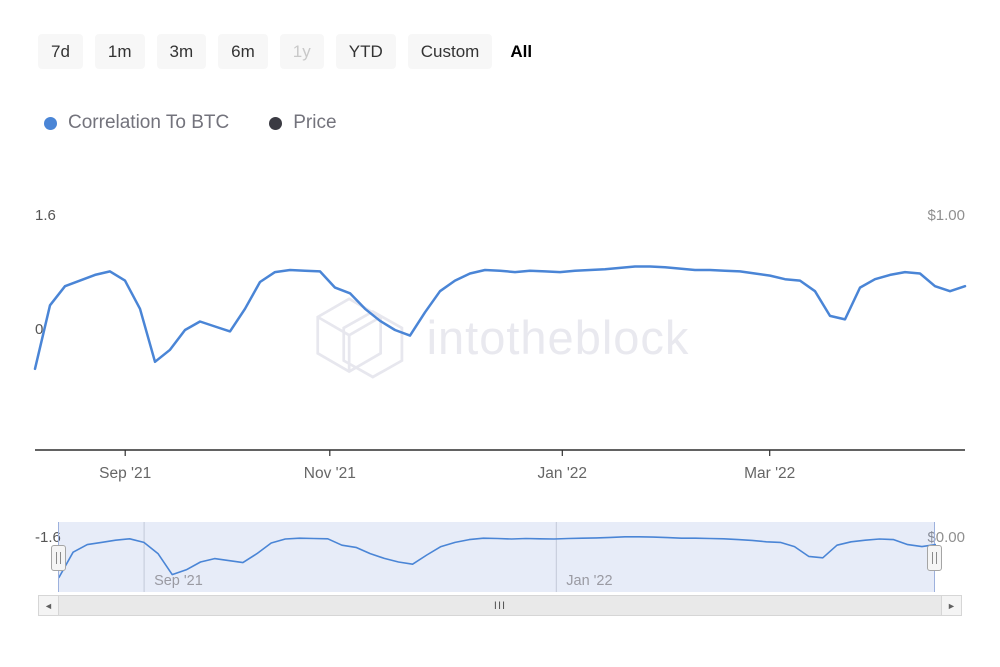 This screenshot has height=667, width=1000. I want to click on range-button-6m: 6m, so click(243, 51).